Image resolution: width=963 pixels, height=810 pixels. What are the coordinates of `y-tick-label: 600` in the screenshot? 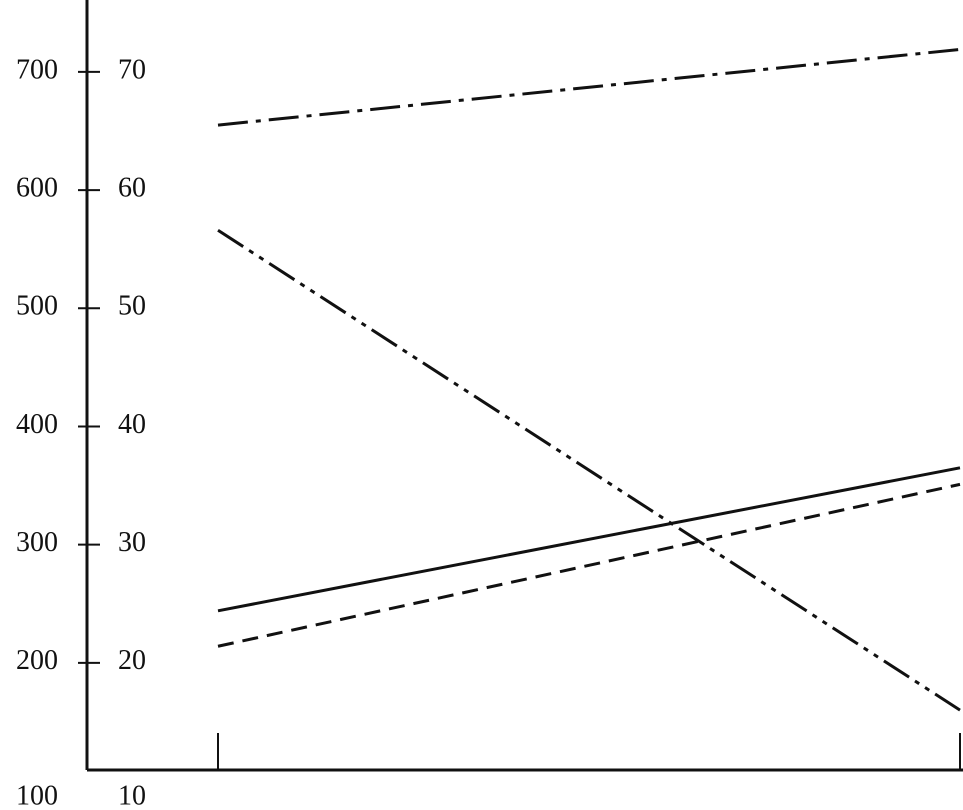 It's located at (37, 188).